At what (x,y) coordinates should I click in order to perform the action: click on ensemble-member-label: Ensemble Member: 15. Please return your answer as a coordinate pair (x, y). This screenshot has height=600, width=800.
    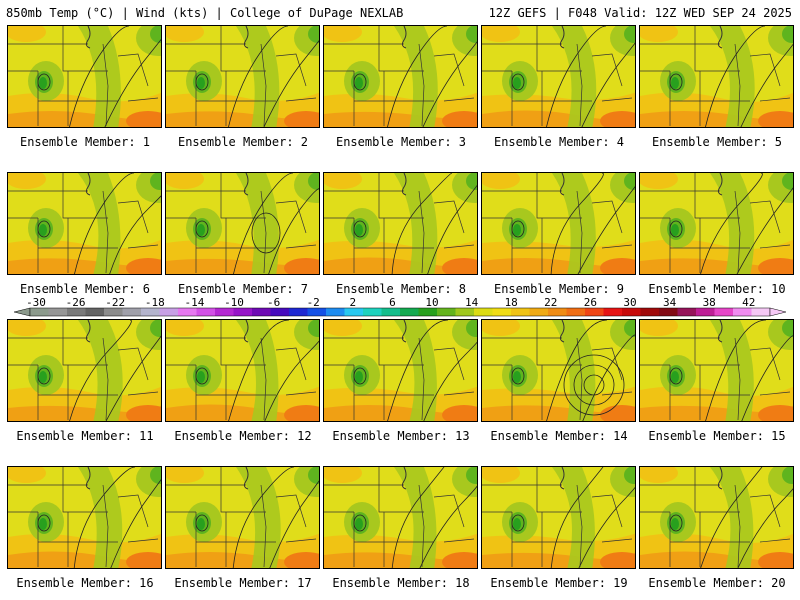
    Looking at the image, I should click on (717, 436).